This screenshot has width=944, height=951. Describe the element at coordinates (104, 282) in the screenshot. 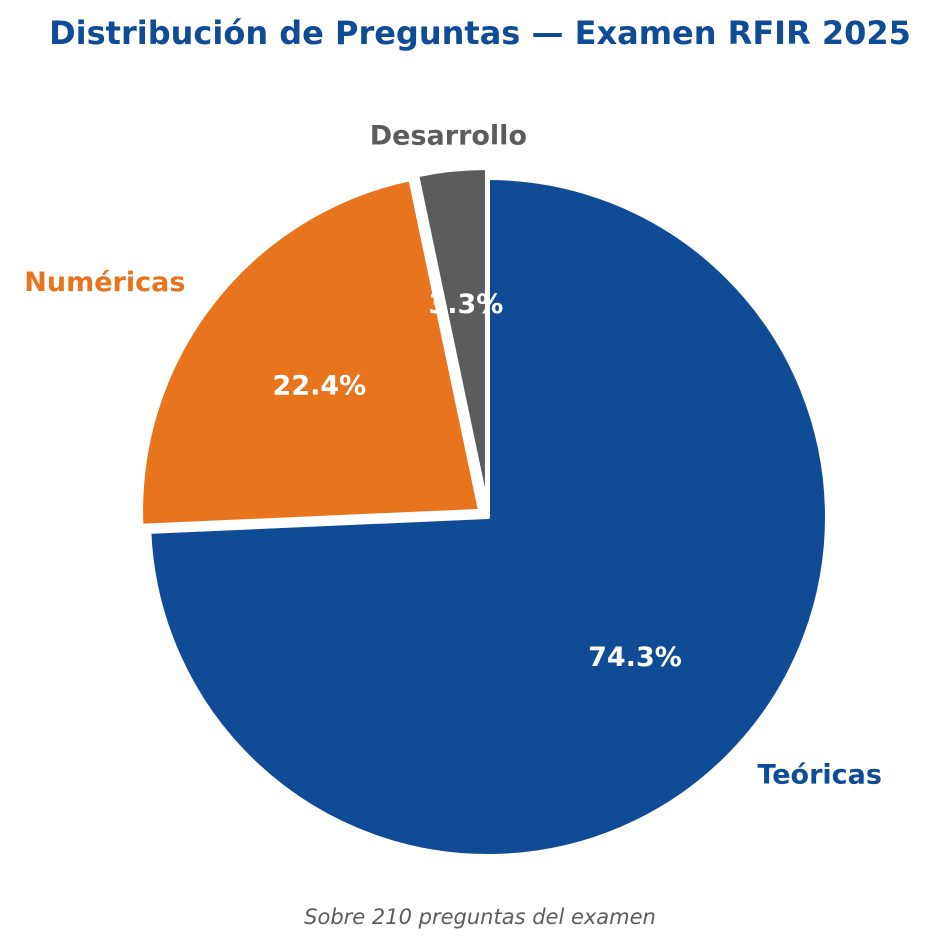

I see `category-label: Numéricas` at that location.